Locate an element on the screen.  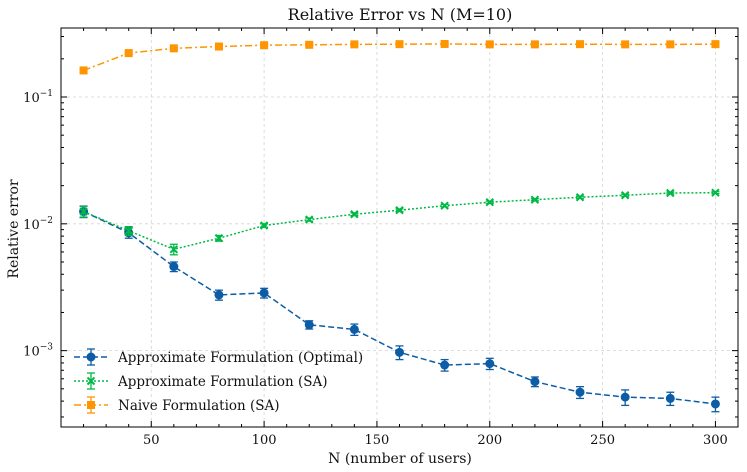
y-tick-label: 10⁻² is located at coordinates (38, 224).